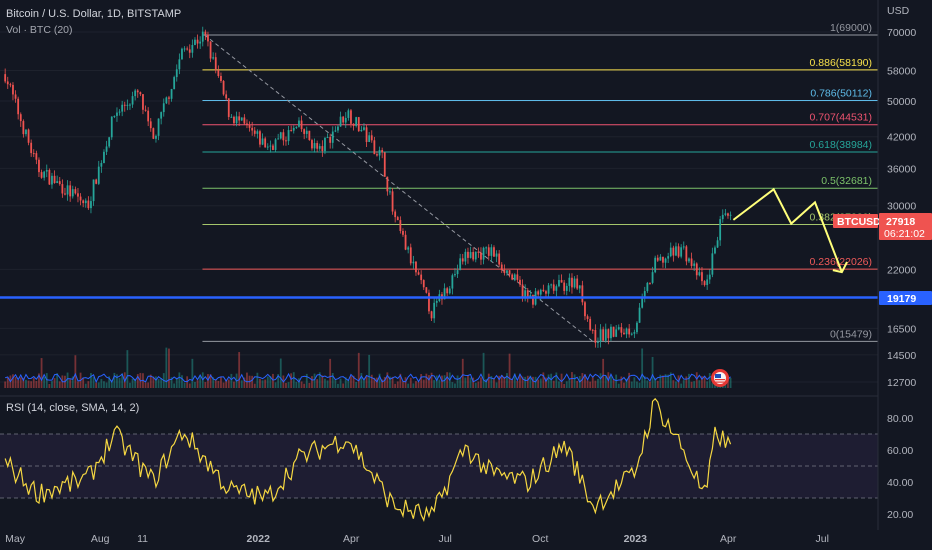 This screenshot has width=932, height=550. Describe the element at coordinates (73, 408) in the screenshot. I see `rsi-legend: RSI (14, close, SMA, 14, 2)` at that location.